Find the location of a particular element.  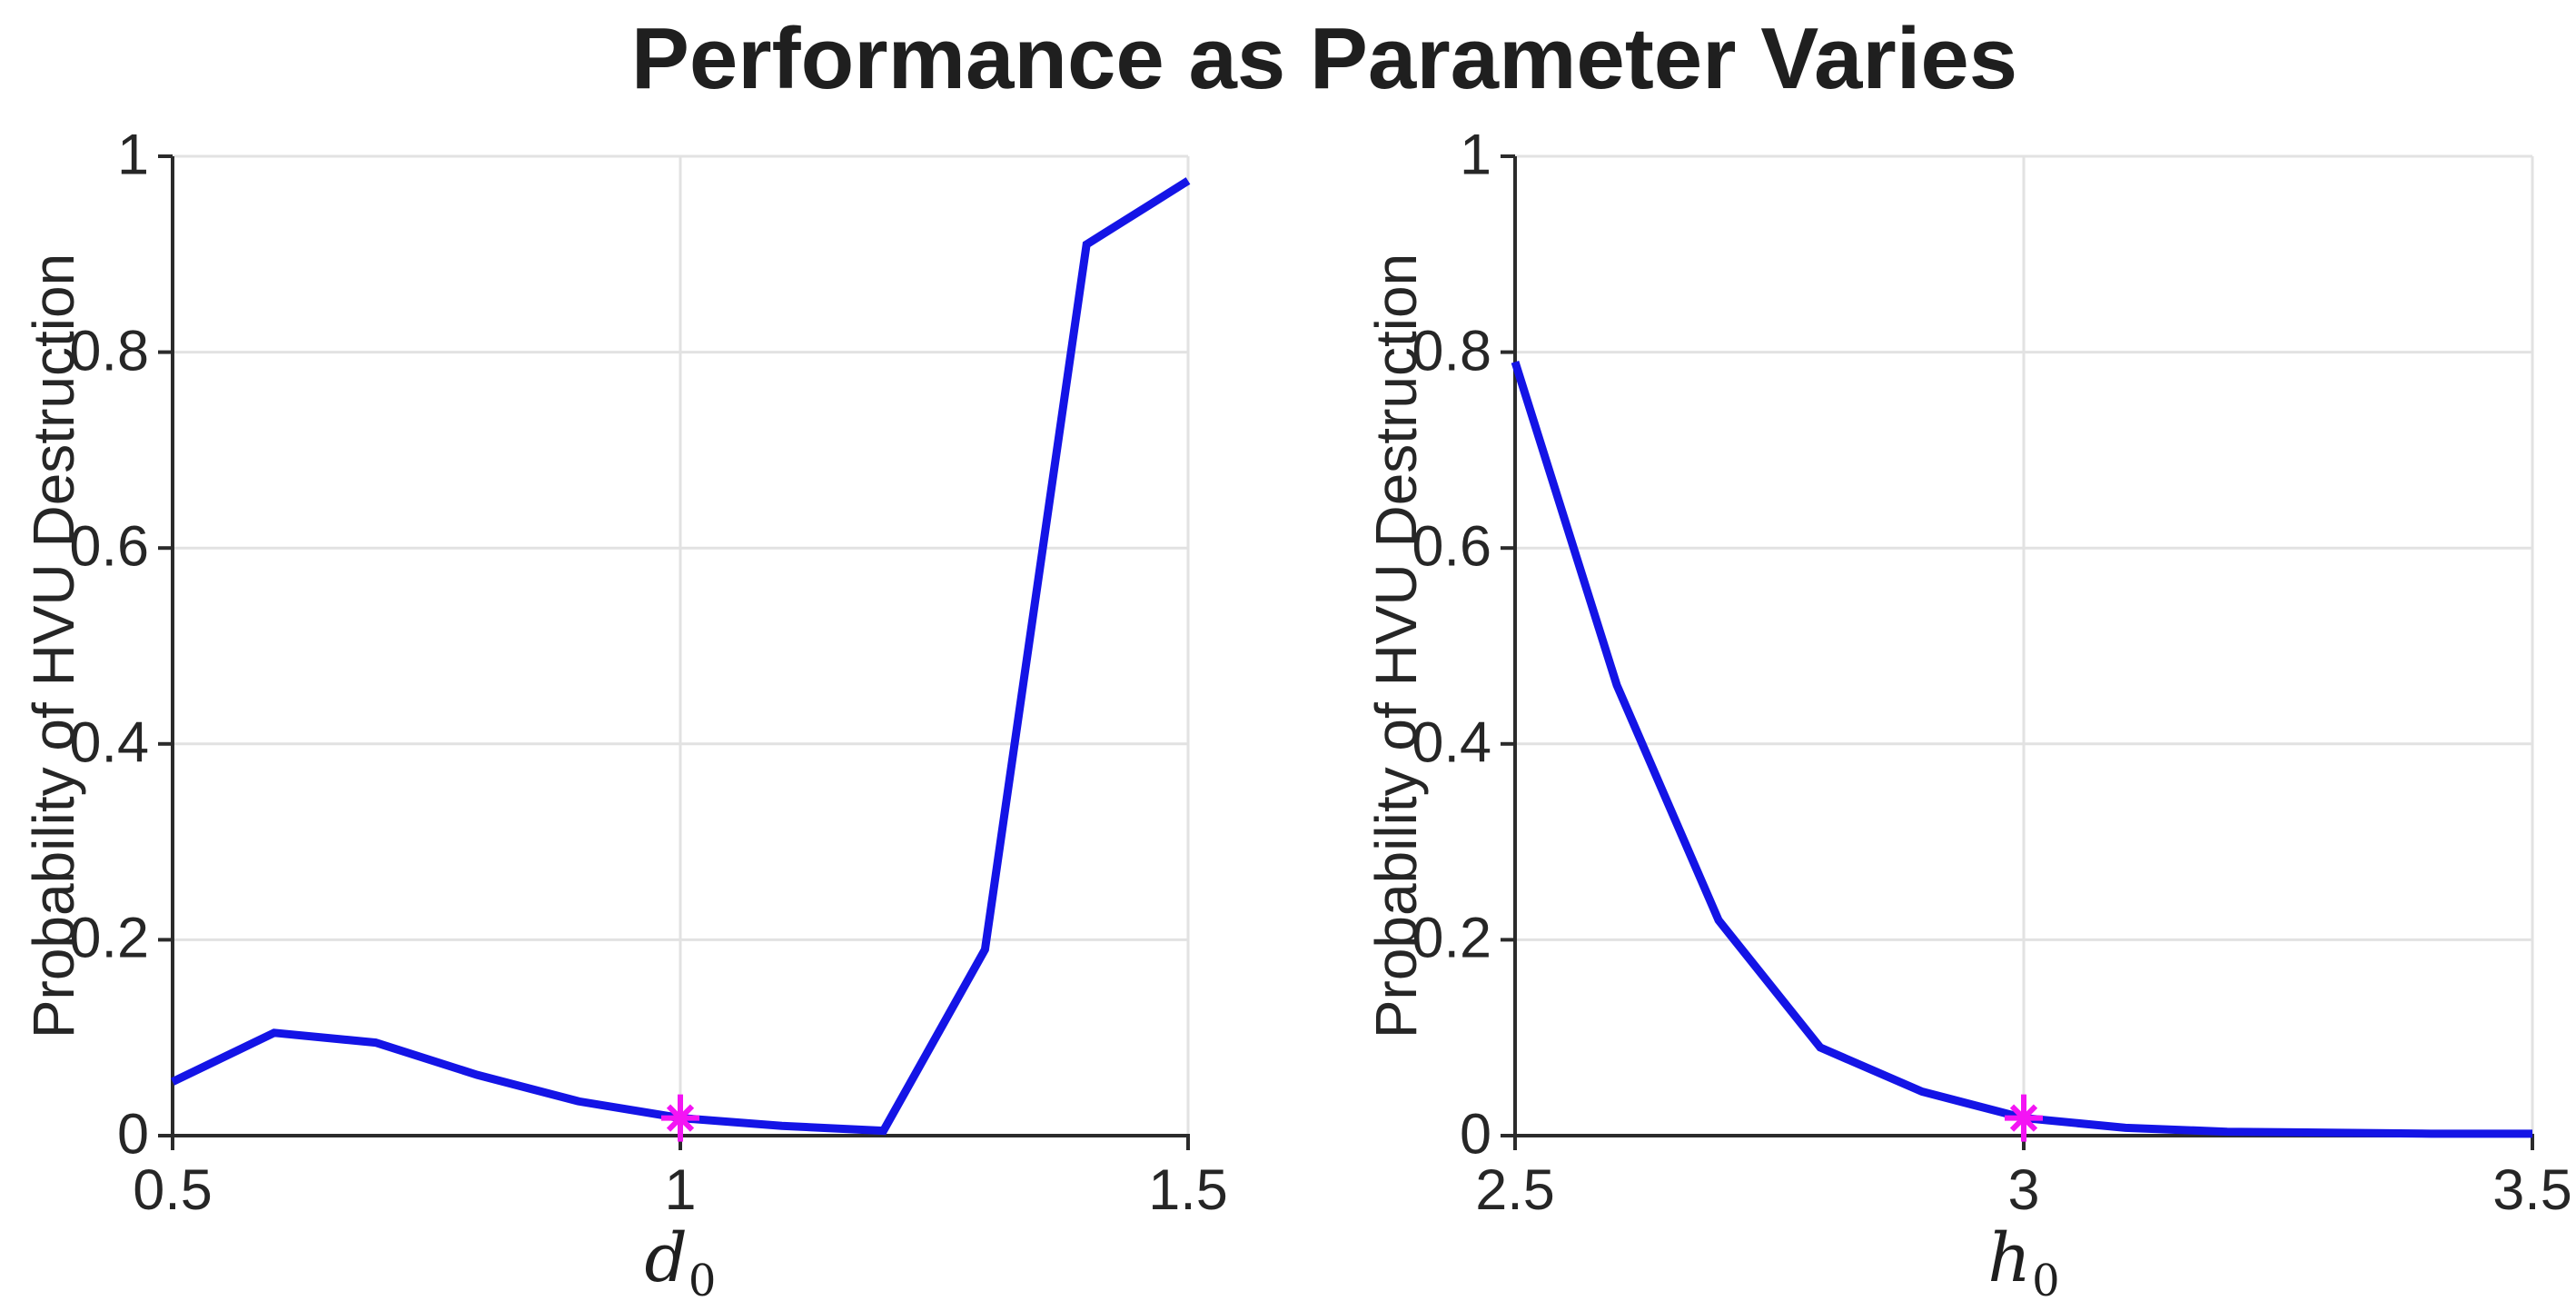

x-axis-label-h0: h0 is located at coordinates (2023, 1260).